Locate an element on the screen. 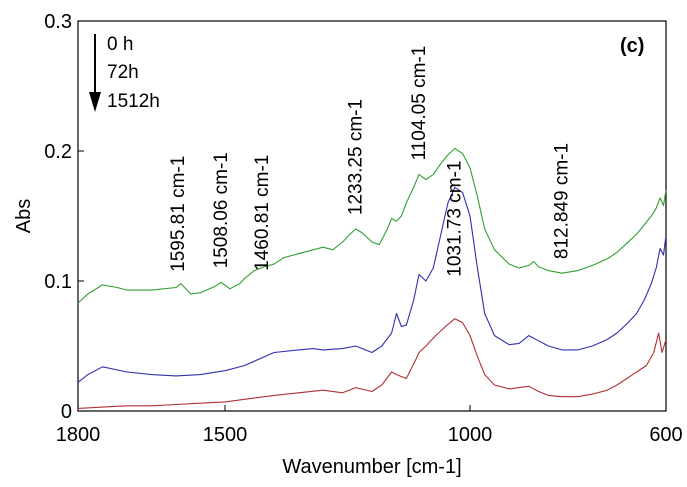 The width and height of the screenshot is (687, 487). y-tick-label-1: 0.1 is located at coordinates (58, 282).